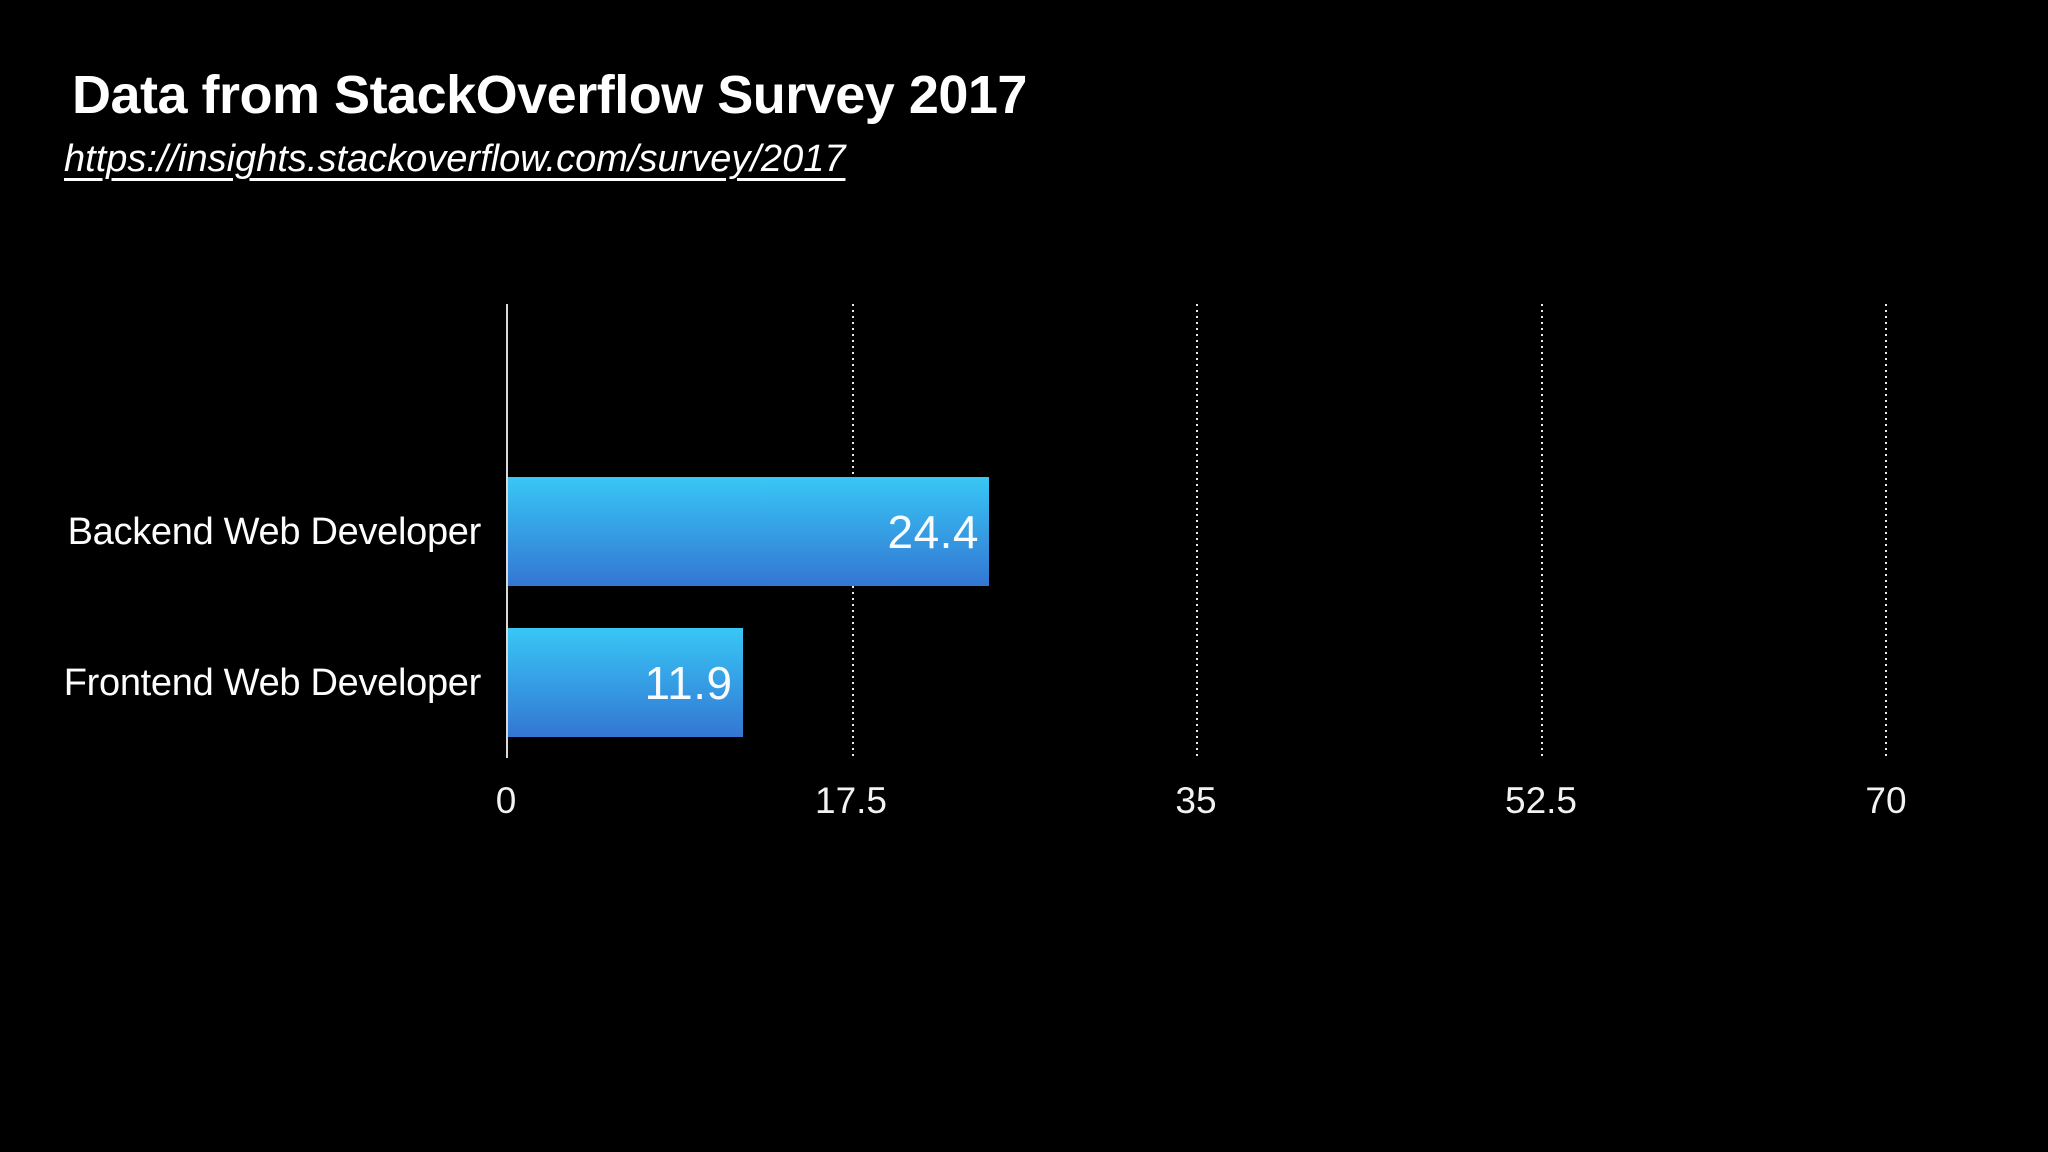 This screenshot has width=2048, height=1152. I want to click on x-tick-label: 17.5, so click(851, 800).